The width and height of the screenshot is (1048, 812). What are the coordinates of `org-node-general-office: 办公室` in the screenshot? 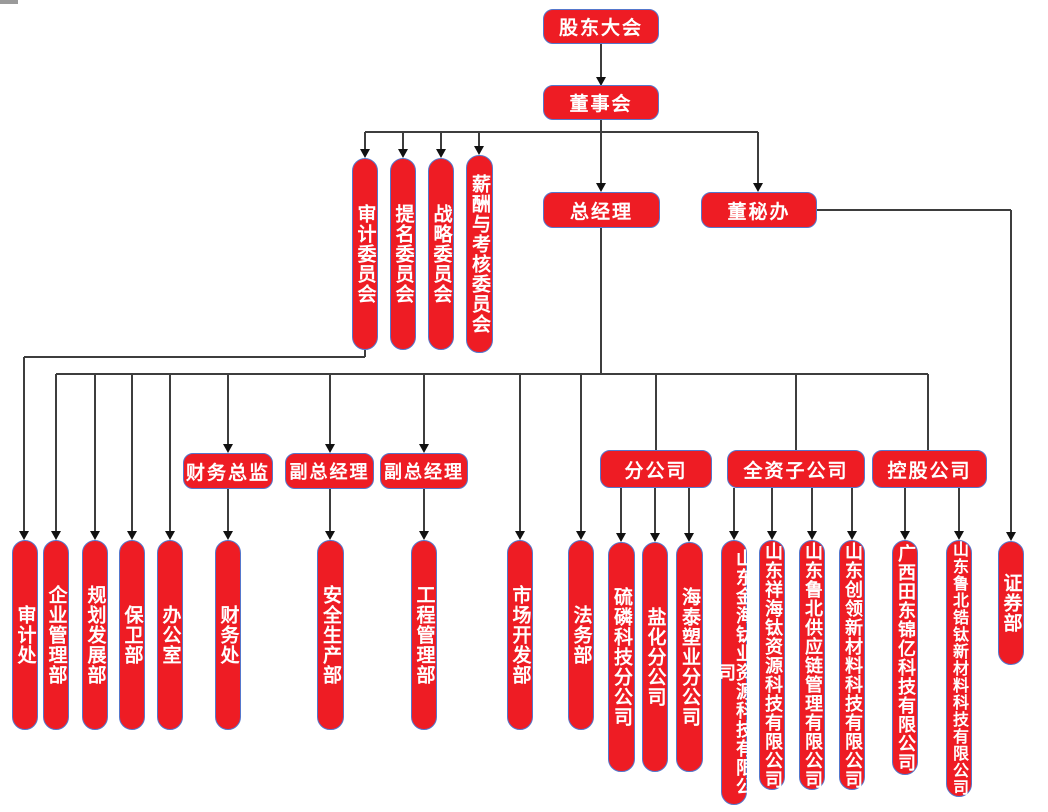 It's located at (170, 635).